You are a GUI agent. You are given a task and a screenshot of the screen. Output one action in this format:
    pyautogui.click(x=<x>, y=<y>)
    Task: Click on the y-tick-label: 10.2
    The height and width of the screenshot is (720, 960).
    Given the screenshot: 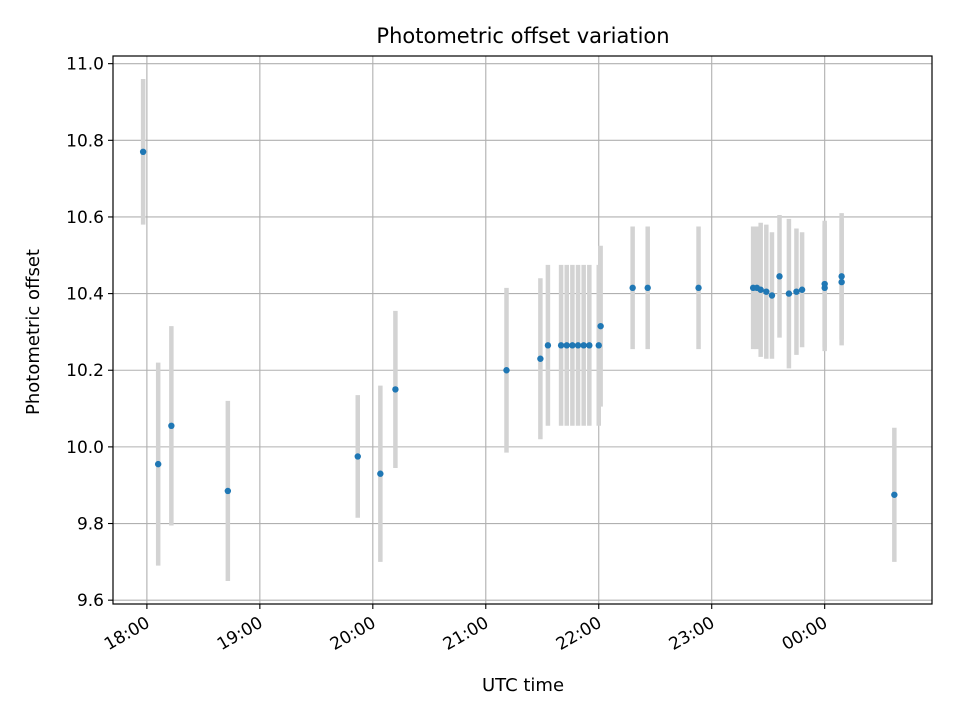 What is the action you would take?
    pyautogui.click(x=85, y=371)
    